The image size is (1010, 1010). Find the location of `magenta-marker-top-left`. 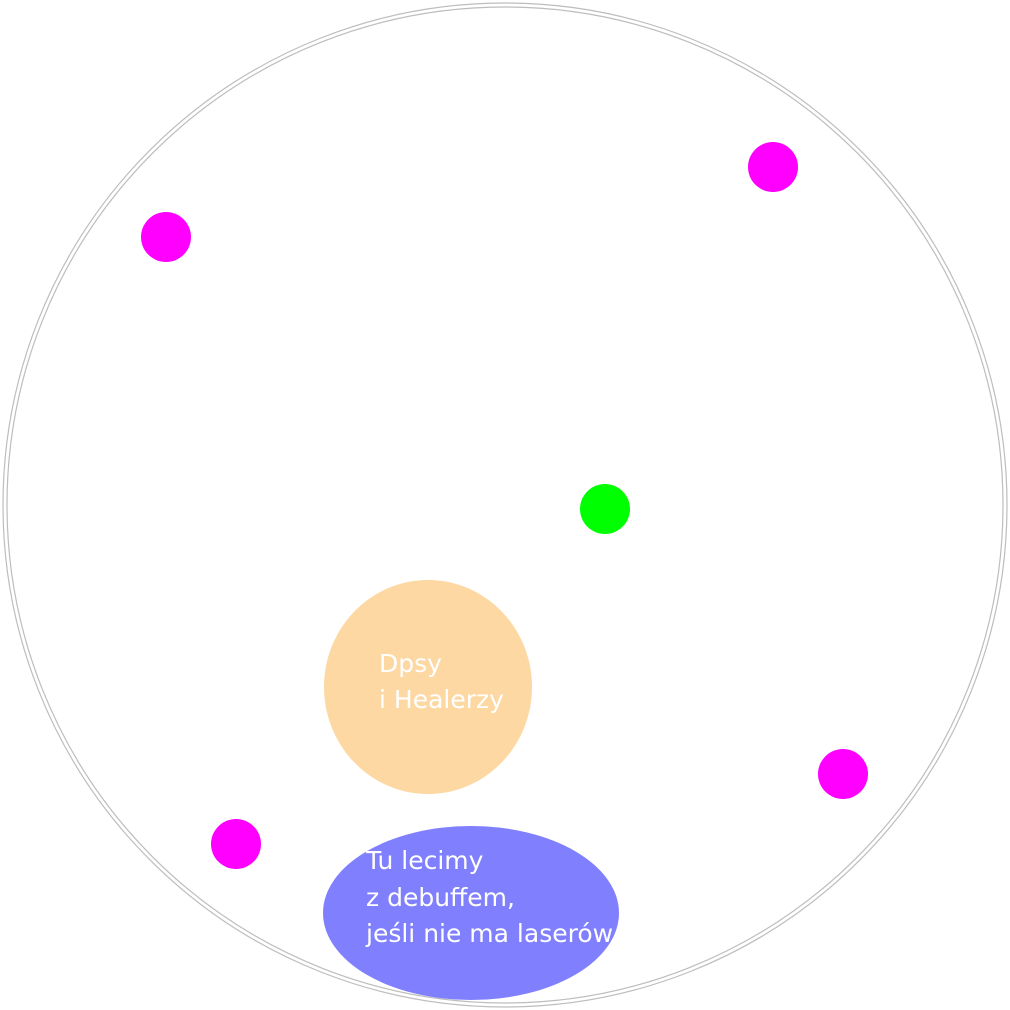

magenta-marker-top-left is located at coordinates (166, 237).